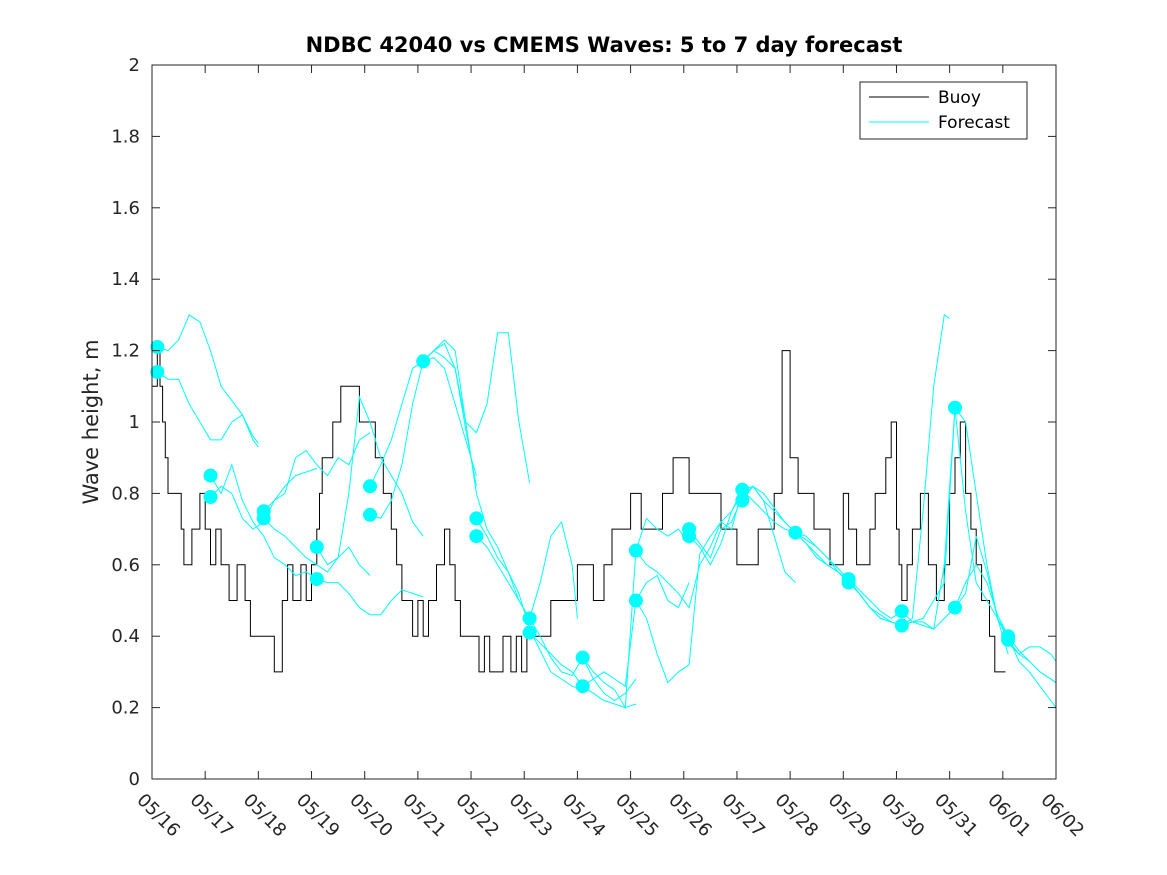 The width and height of the screenshot is (1167, 875). Describe the element at coordinates (125, 493) in the screenshot. I see `y-tick-label: 0.8` at that location.